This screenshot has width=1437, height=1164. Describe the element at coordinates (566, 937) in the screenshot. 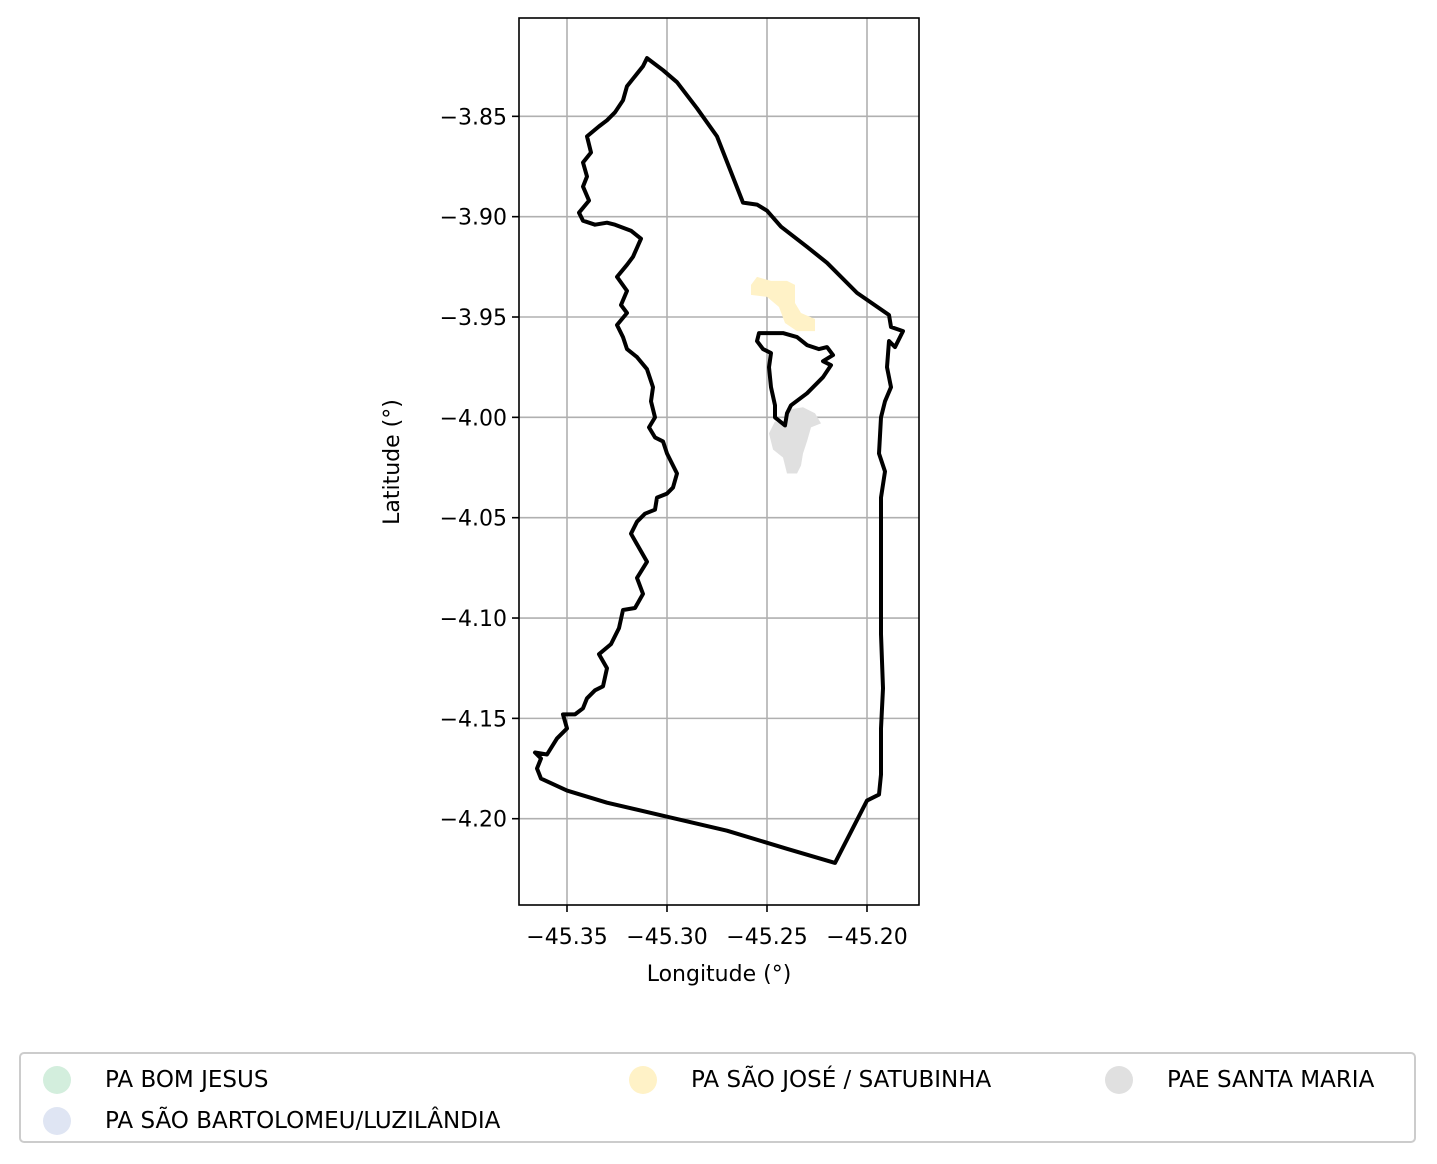

I see `x-tick-label: −45.35` at that location.